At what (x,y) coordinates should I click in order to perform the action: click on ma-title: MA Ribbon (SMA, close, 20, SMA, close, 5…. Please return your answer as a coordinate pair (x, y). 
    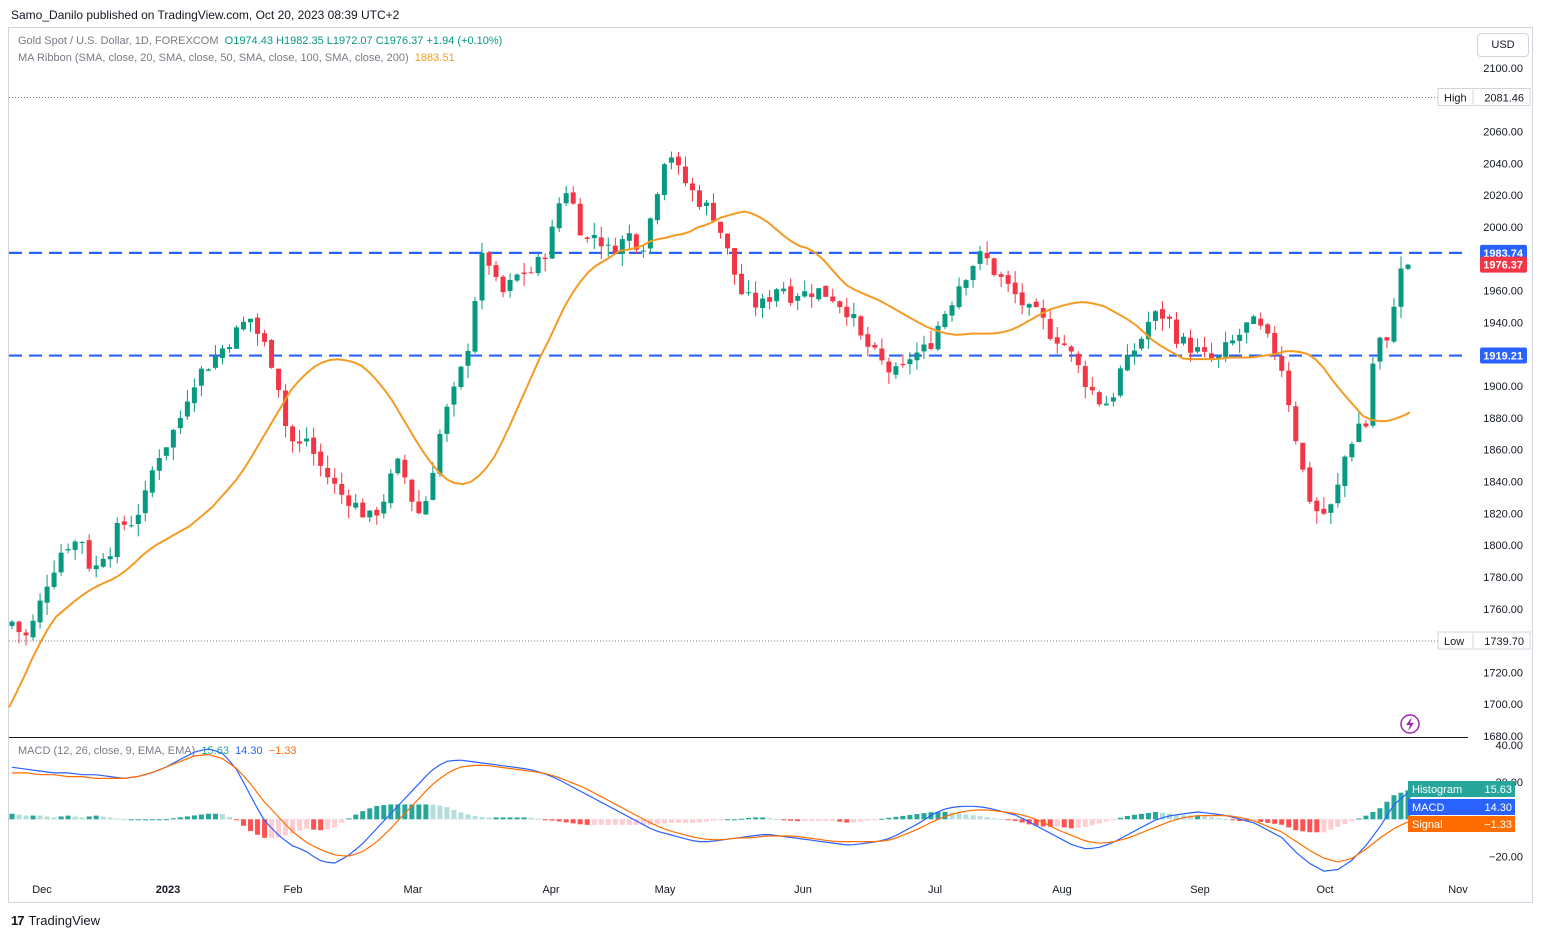
    Looking at the image, I should click on (213, 58).